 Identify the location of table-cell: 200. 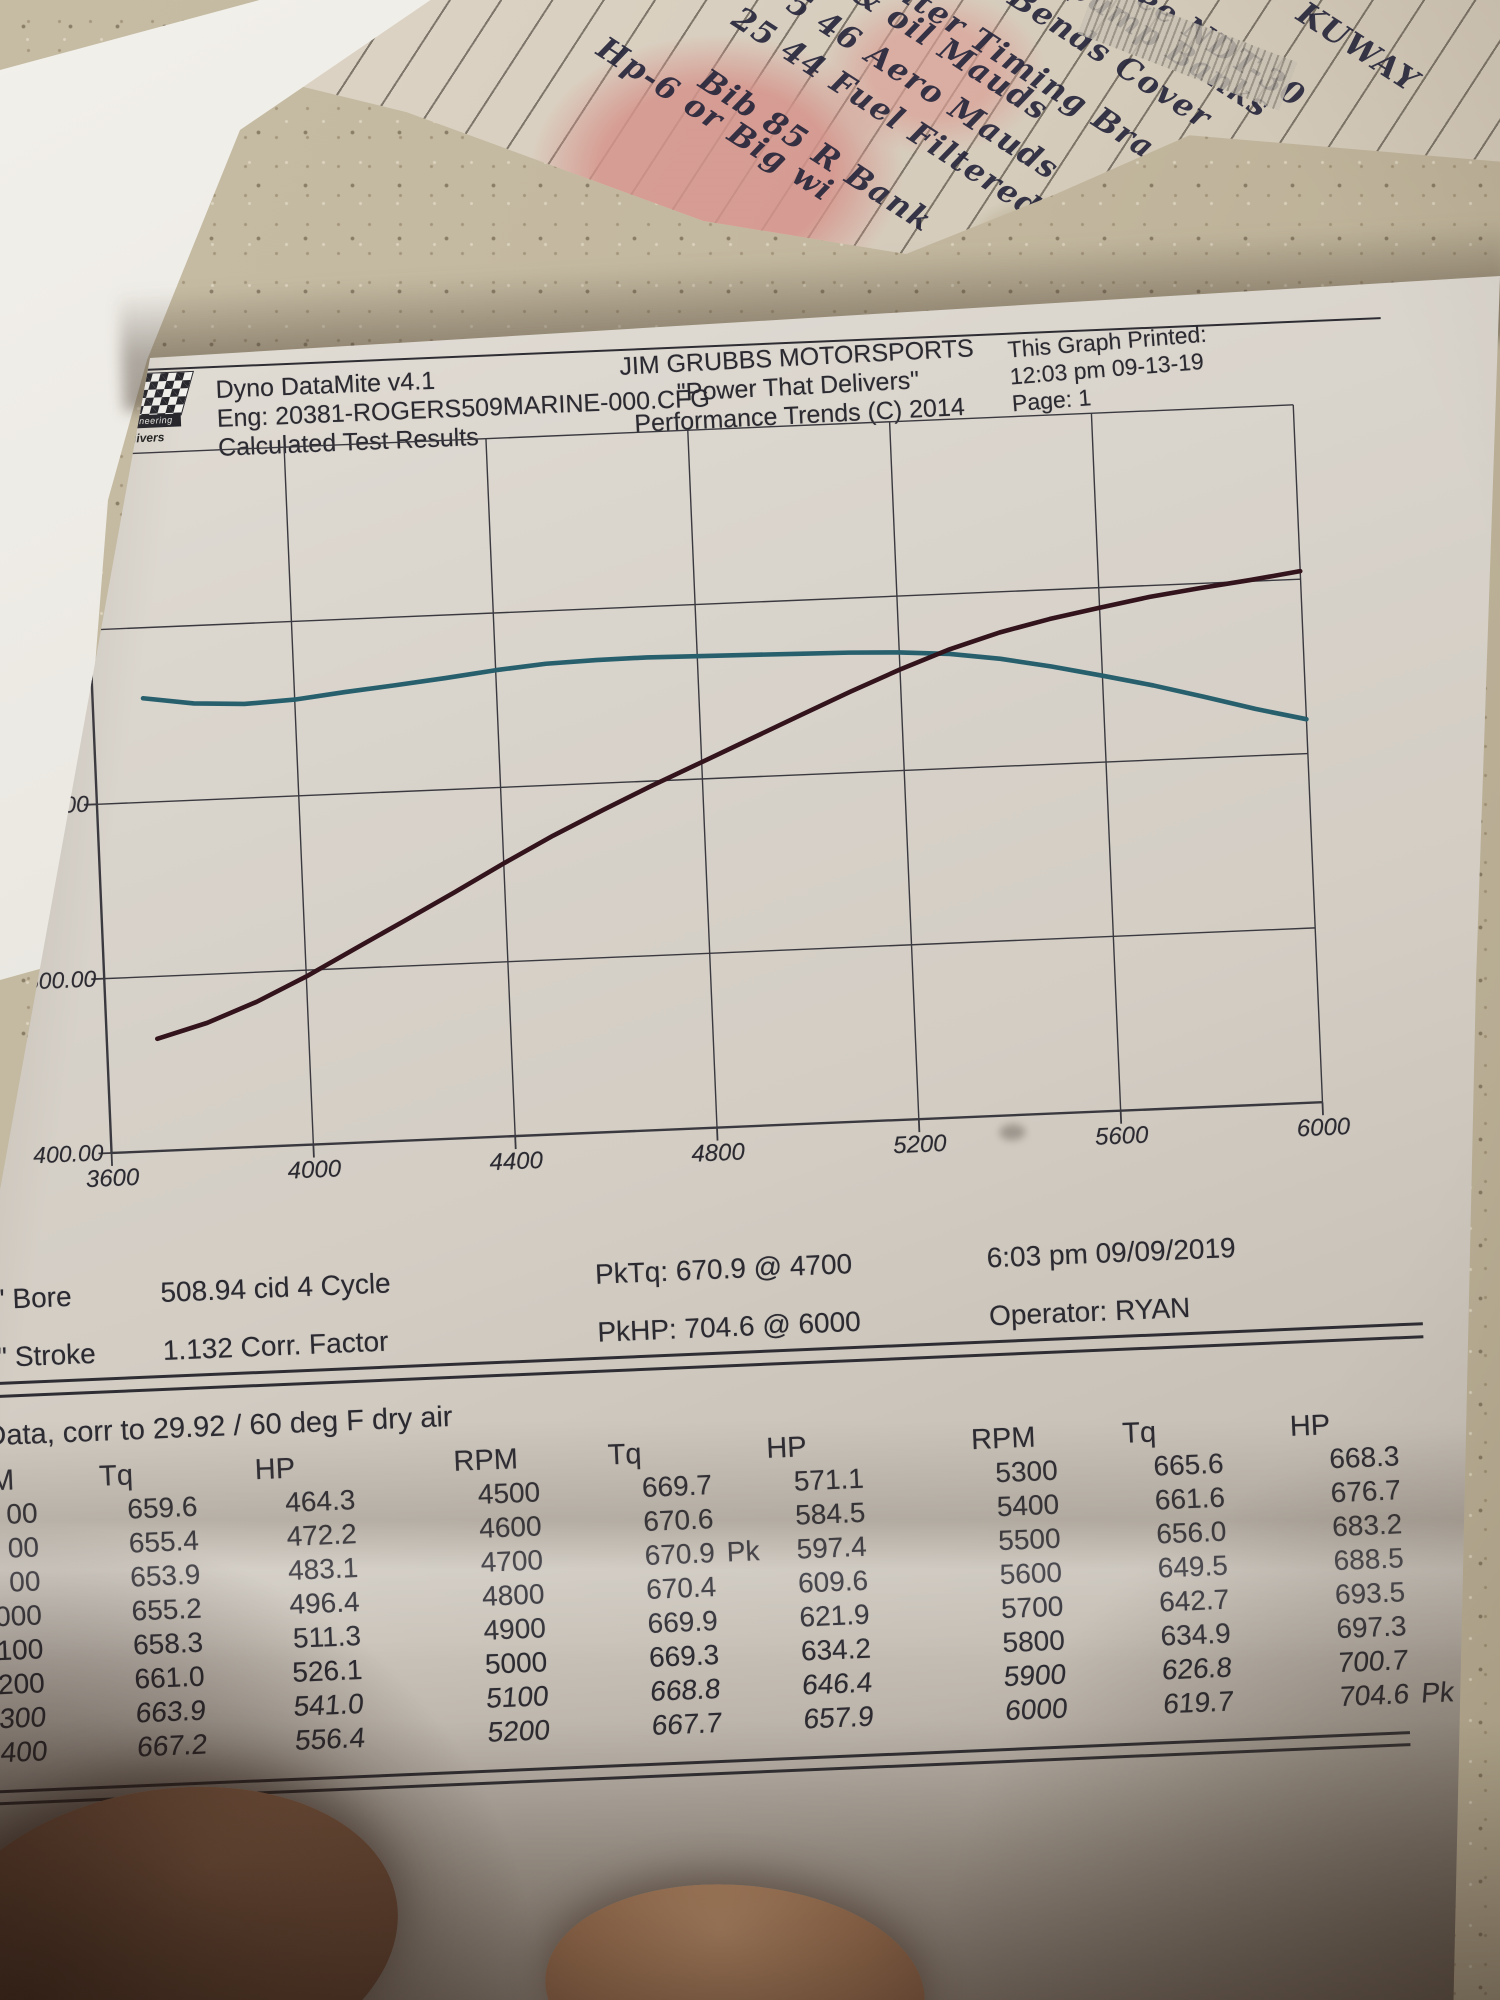
(23, 1684).